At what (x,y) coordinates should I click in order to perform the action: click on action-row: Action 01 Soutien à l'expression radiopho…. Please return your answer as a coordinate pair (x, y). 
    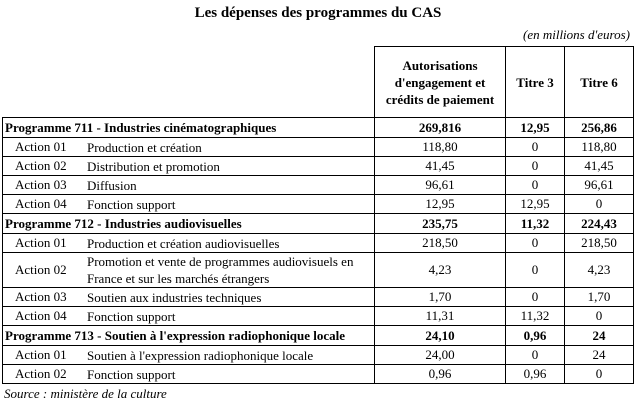
    Looking at the image, I should click on (318, 355).